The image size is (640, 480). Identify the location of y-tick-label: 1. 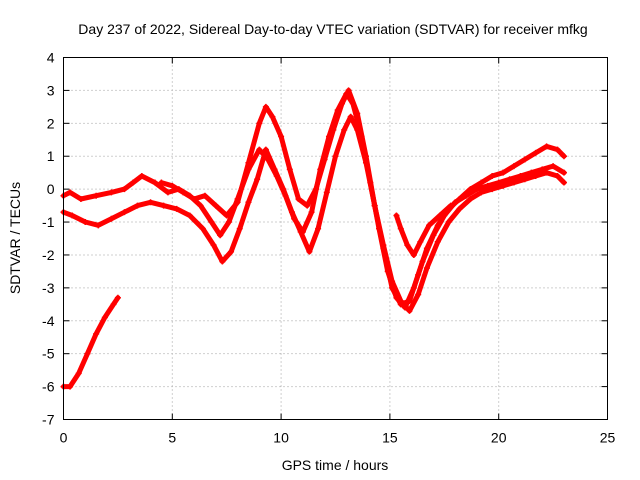
(51, 156).